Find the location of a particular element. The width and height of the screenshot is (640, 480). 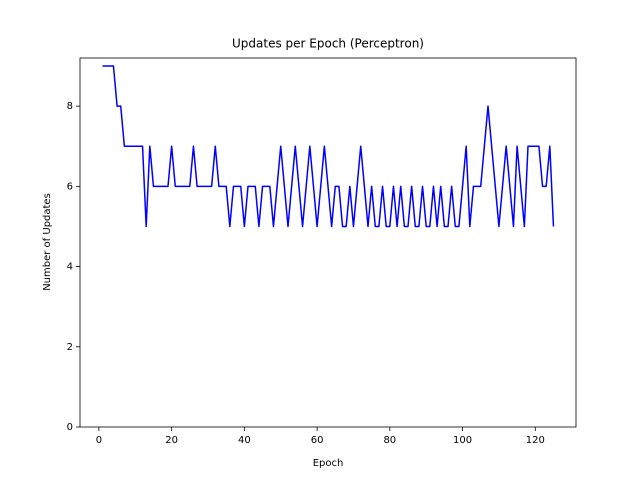

x-tick-label: 120 is located at coordinates (535, 440).